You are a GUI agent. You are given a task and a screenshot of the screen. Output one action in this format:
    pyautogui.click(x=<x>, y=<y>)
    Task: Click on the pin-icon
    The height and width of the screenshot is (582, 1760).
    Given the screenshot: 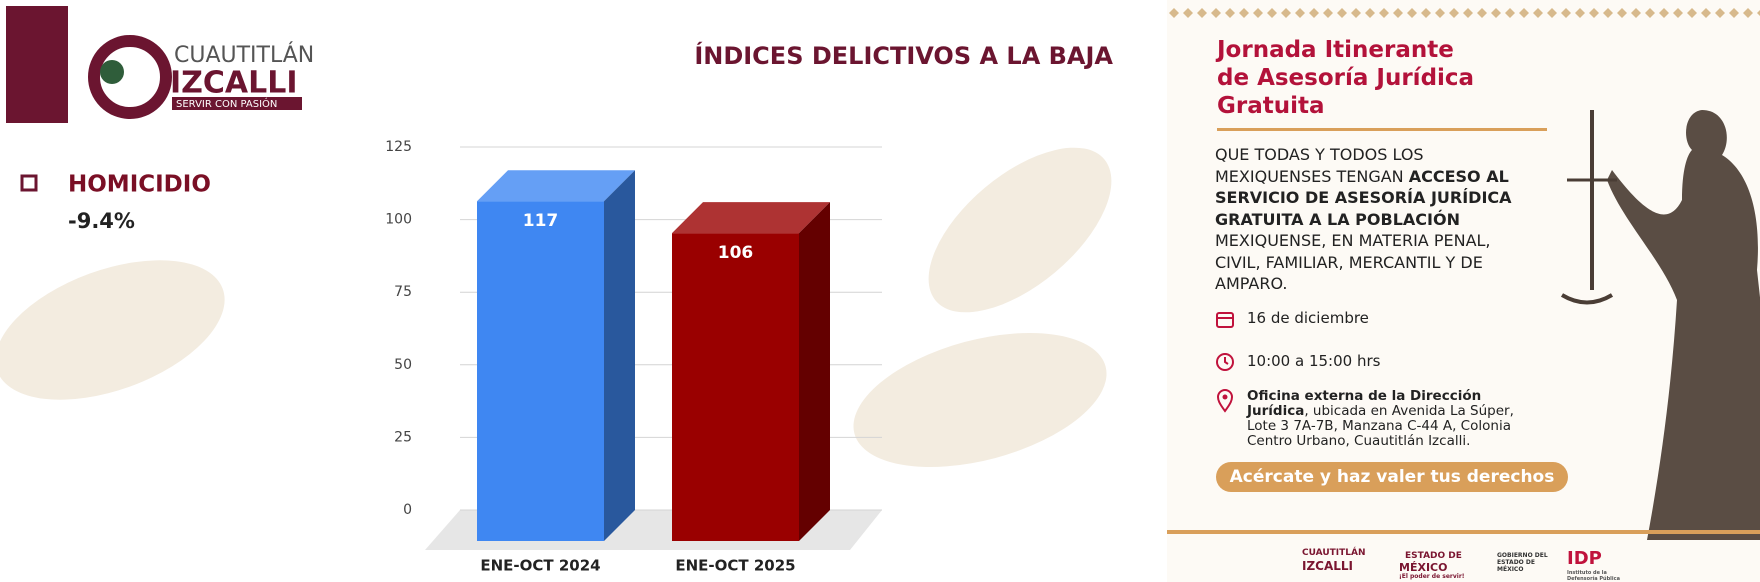 What is the action you would take?
    pyautogui.click(x=1225, y=401)
    